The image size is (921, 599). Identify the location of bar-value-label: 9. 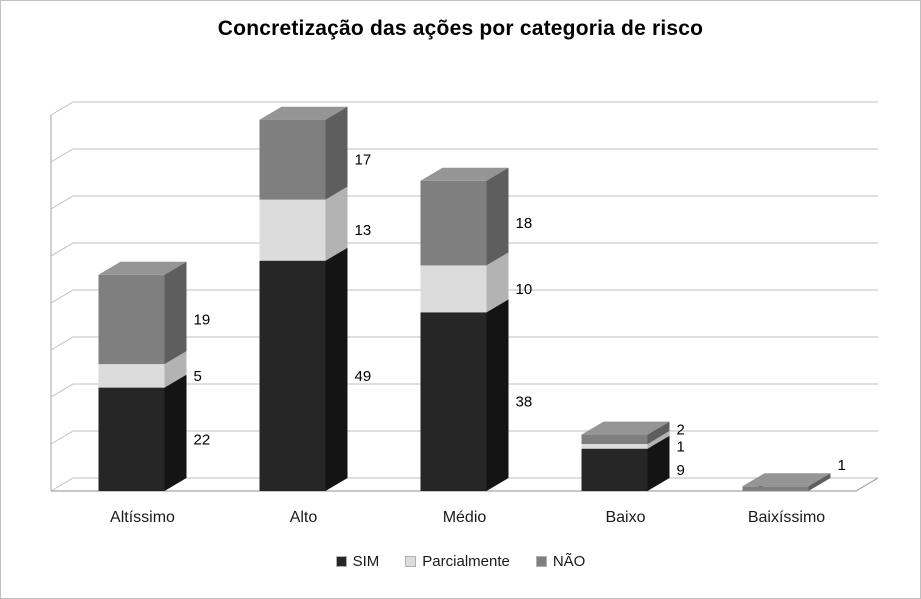
(681, 470).